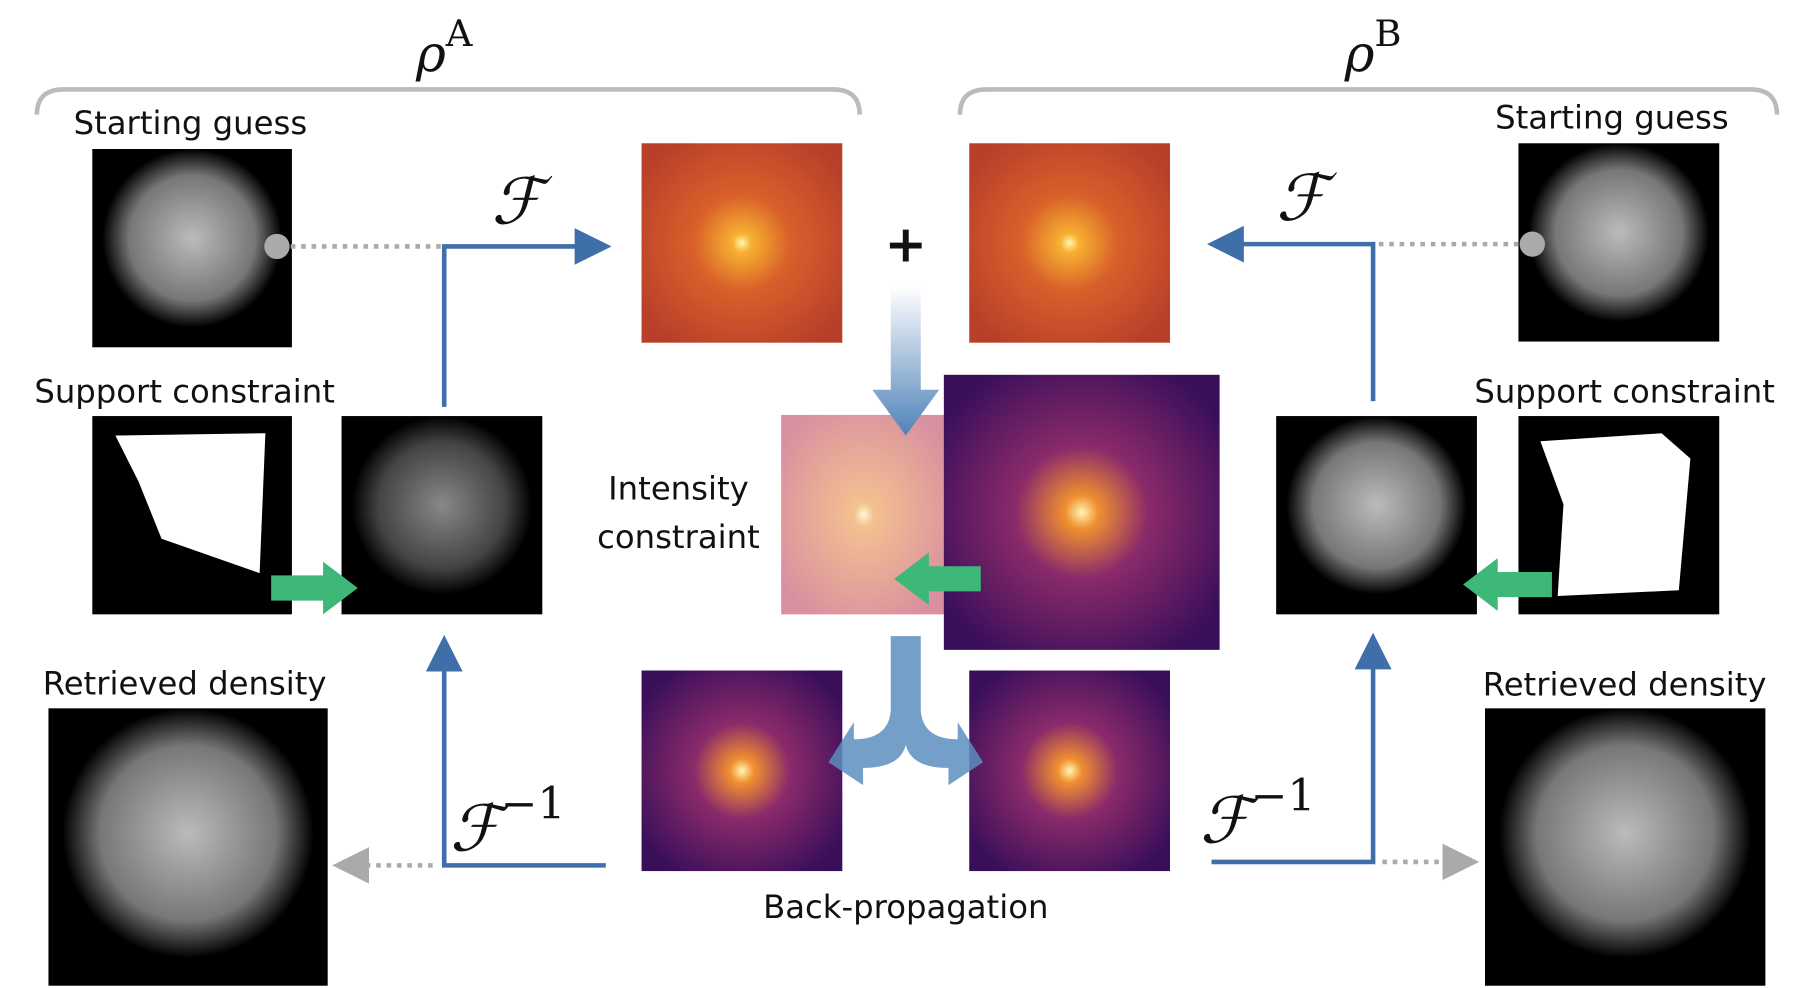 The width and height of the screenshot is (1800, 988). Describe the element at coordinates (1373, 47) in the screenshot. I see `rho-b: ρB` at that location.